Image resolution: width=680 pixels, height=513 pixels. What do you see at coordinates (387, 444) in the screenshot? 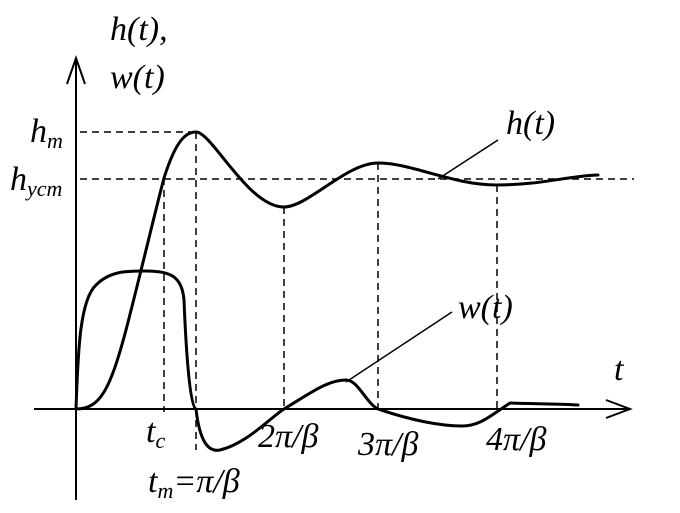
I see `t3-label: 3π/β` at bounding box center [387, 444].